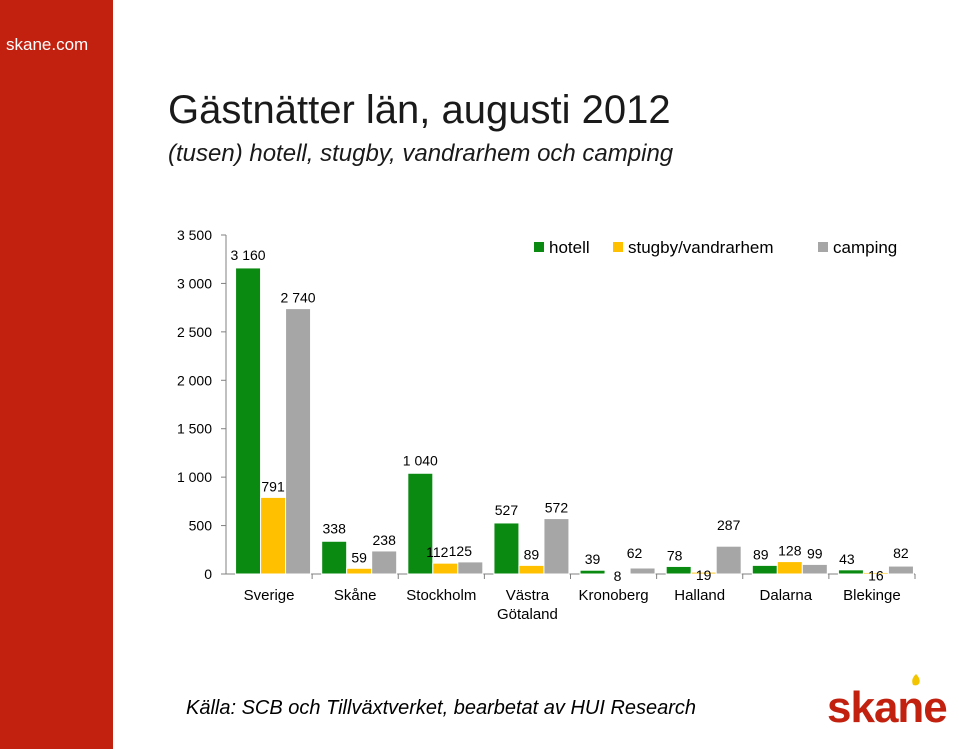  Describe the element at coordinates (569, 247) in the screenshot. I see `legend-label: hotell` at that location.